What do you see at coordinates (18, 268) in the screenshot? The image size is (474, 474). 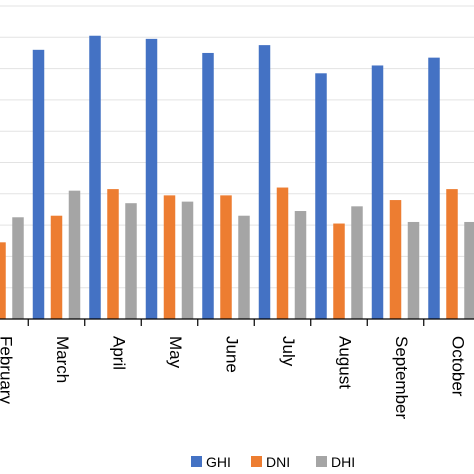 I see `bar-dhi-february` at bounding box center [18, 268].